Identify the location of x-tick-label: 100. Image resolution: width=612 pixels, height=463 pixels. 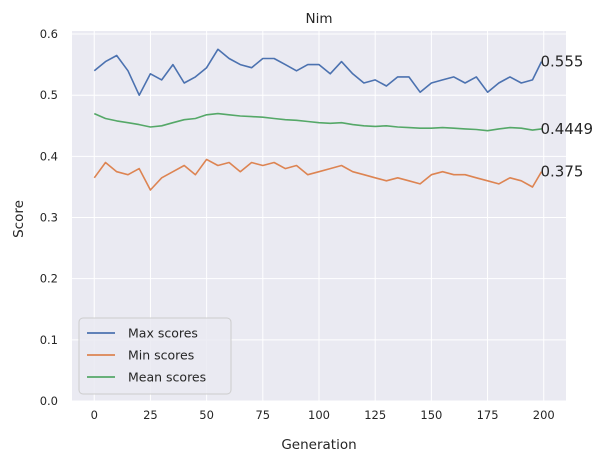
(319, 415).